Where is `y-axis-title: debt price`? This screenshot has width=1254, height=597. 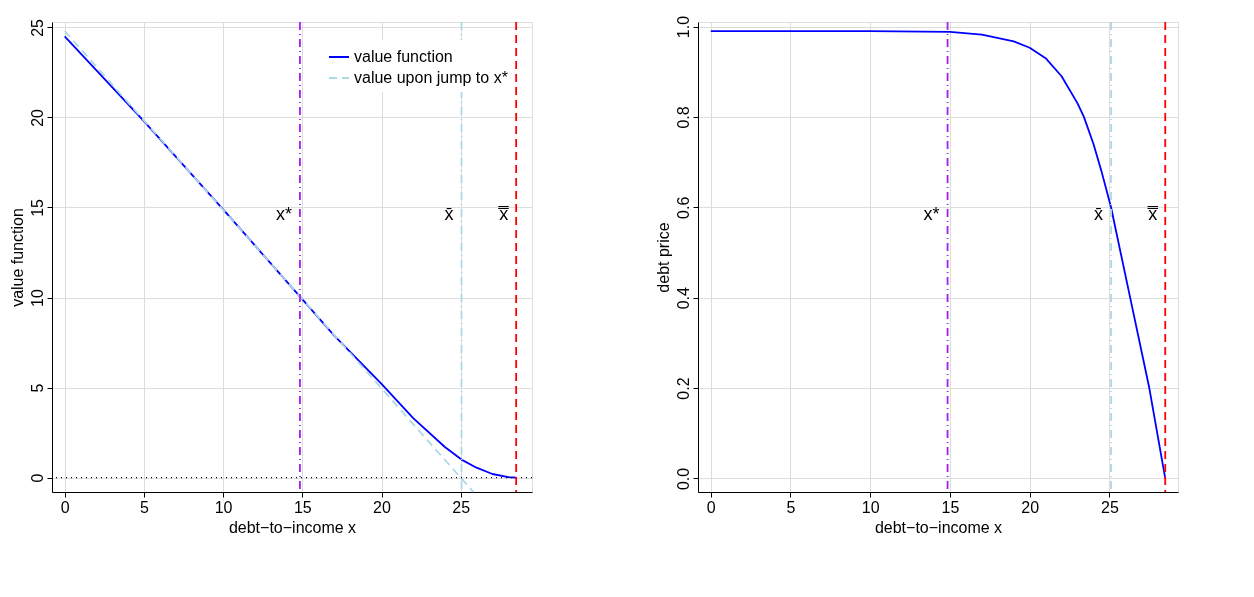
y-axis-title: debt price is located at coordinates (663, 257).